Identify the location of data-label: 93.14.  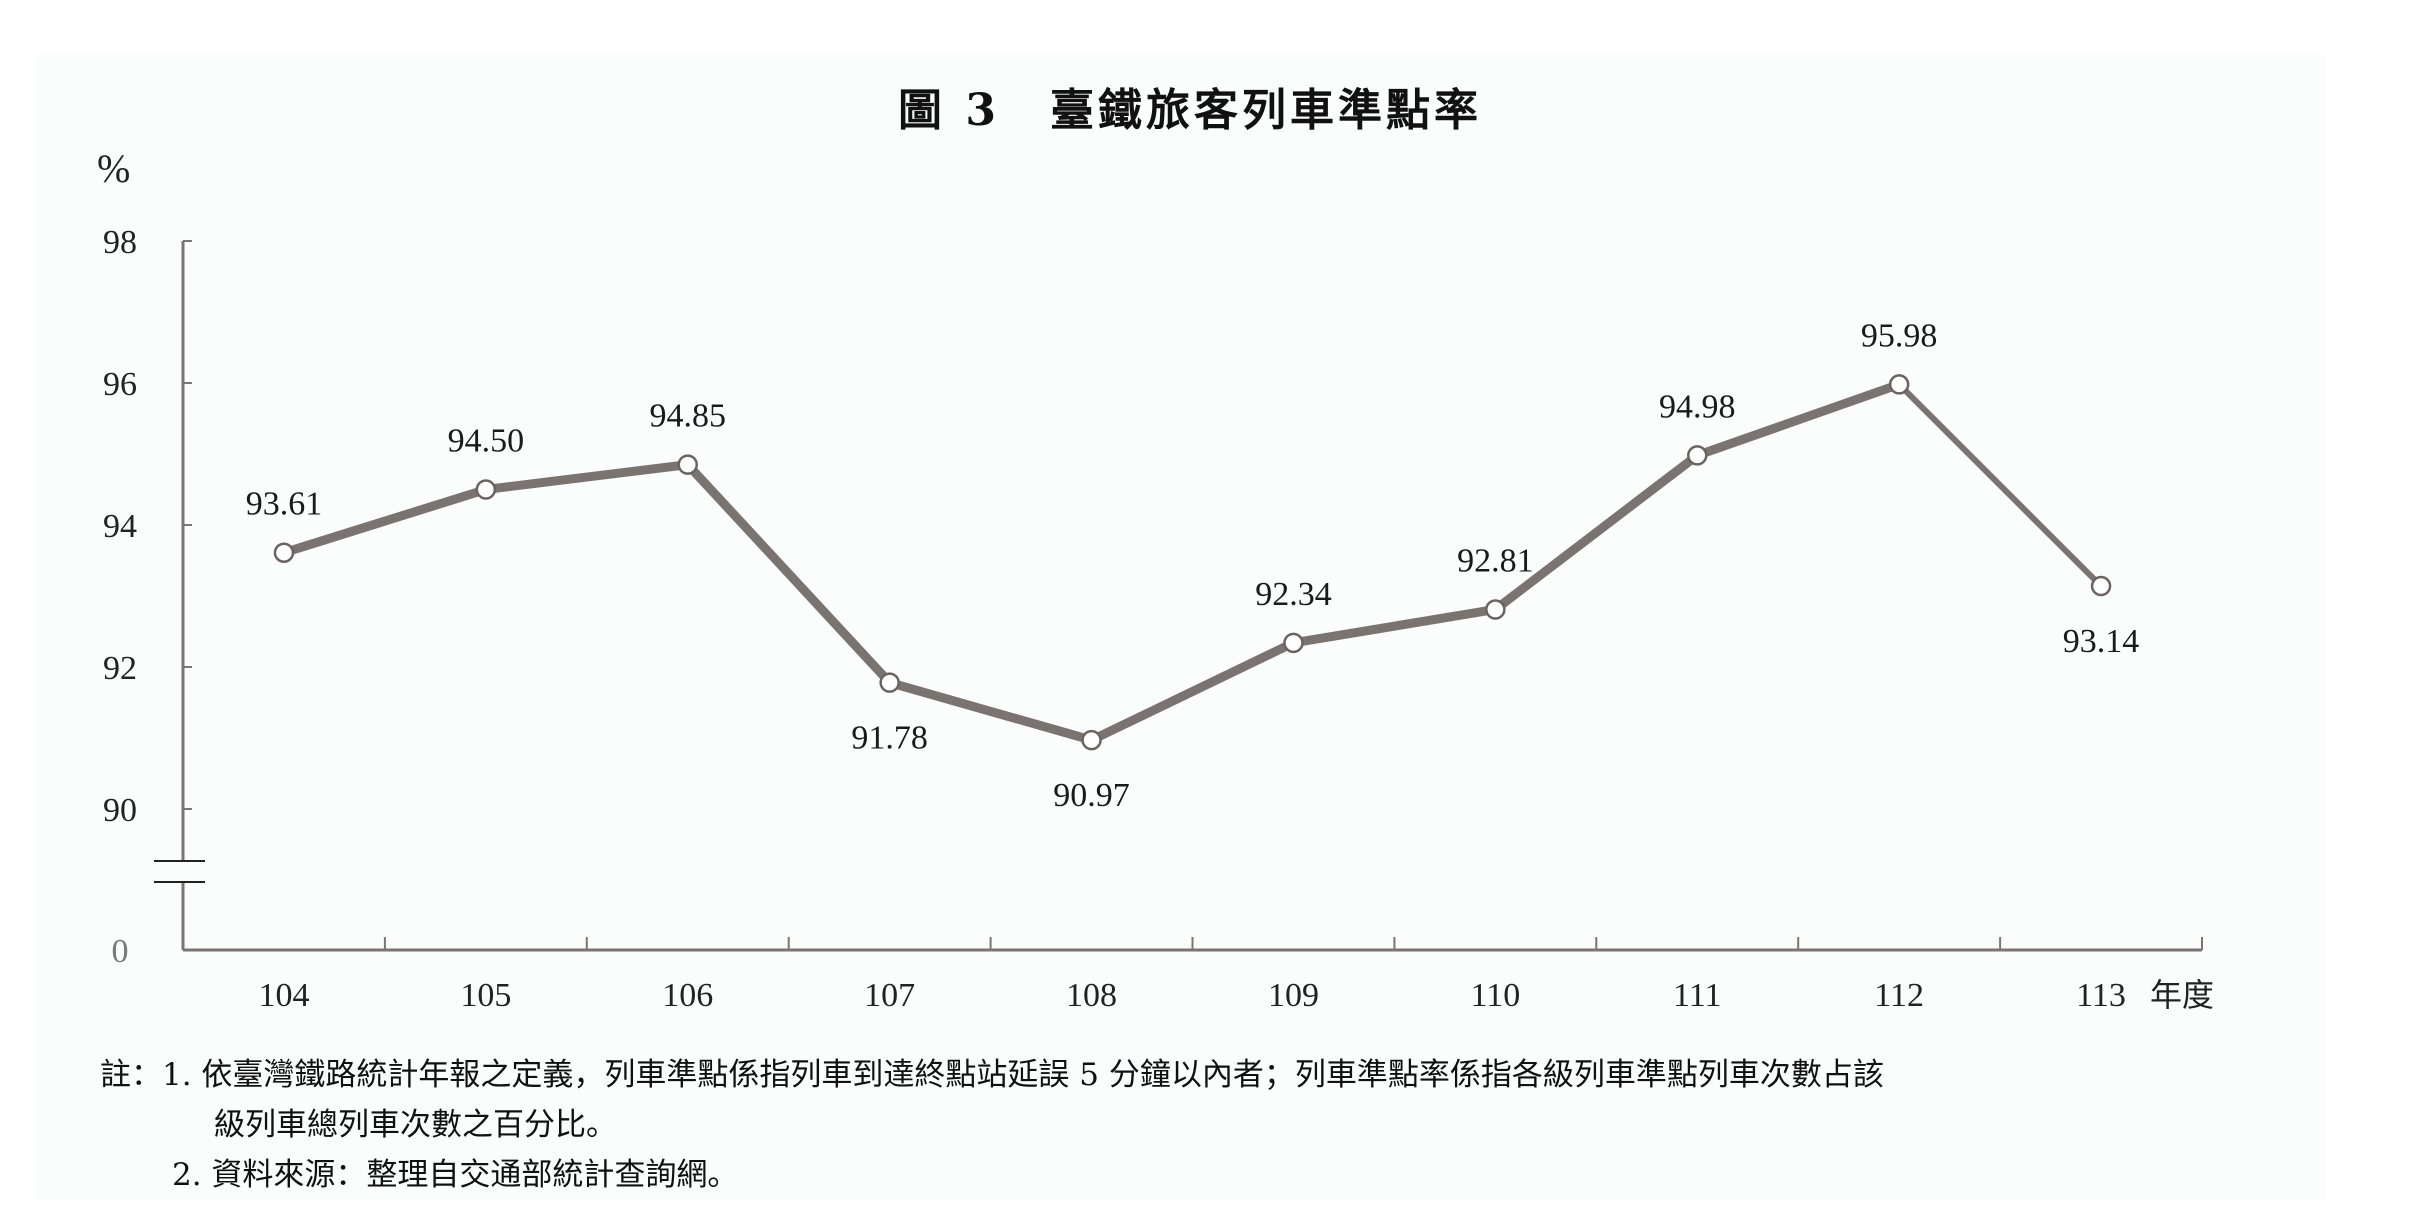
(2101, 641).